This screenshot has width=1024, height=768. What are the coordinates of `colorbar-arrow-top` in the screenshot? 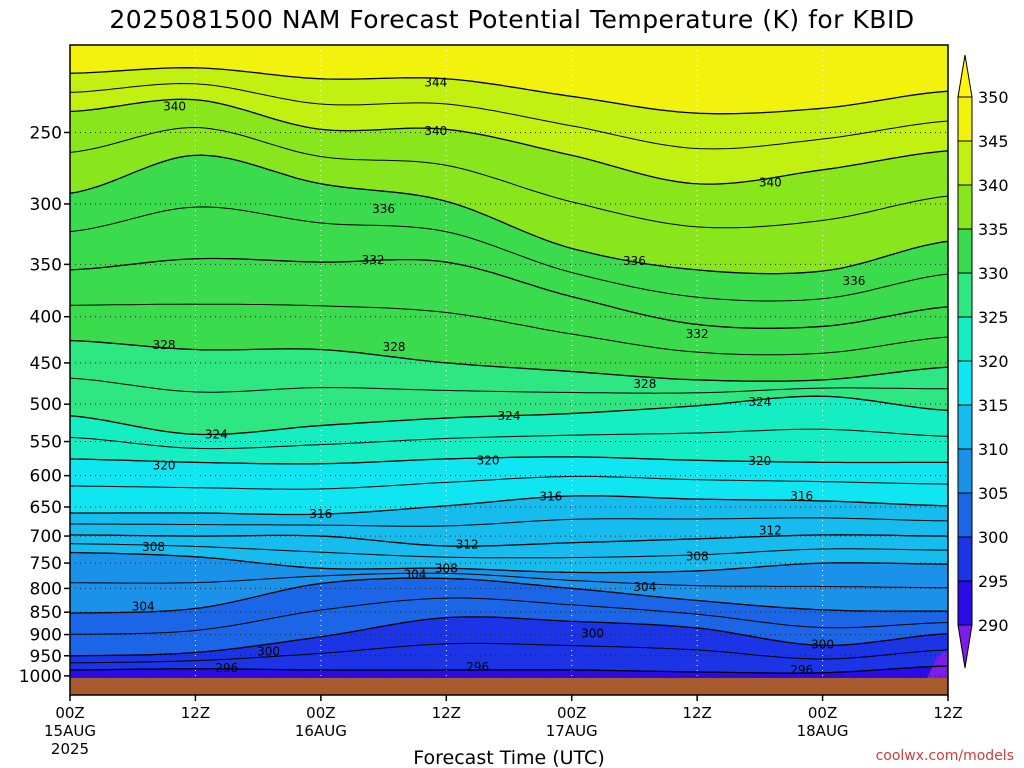 It's located at (965, 76).